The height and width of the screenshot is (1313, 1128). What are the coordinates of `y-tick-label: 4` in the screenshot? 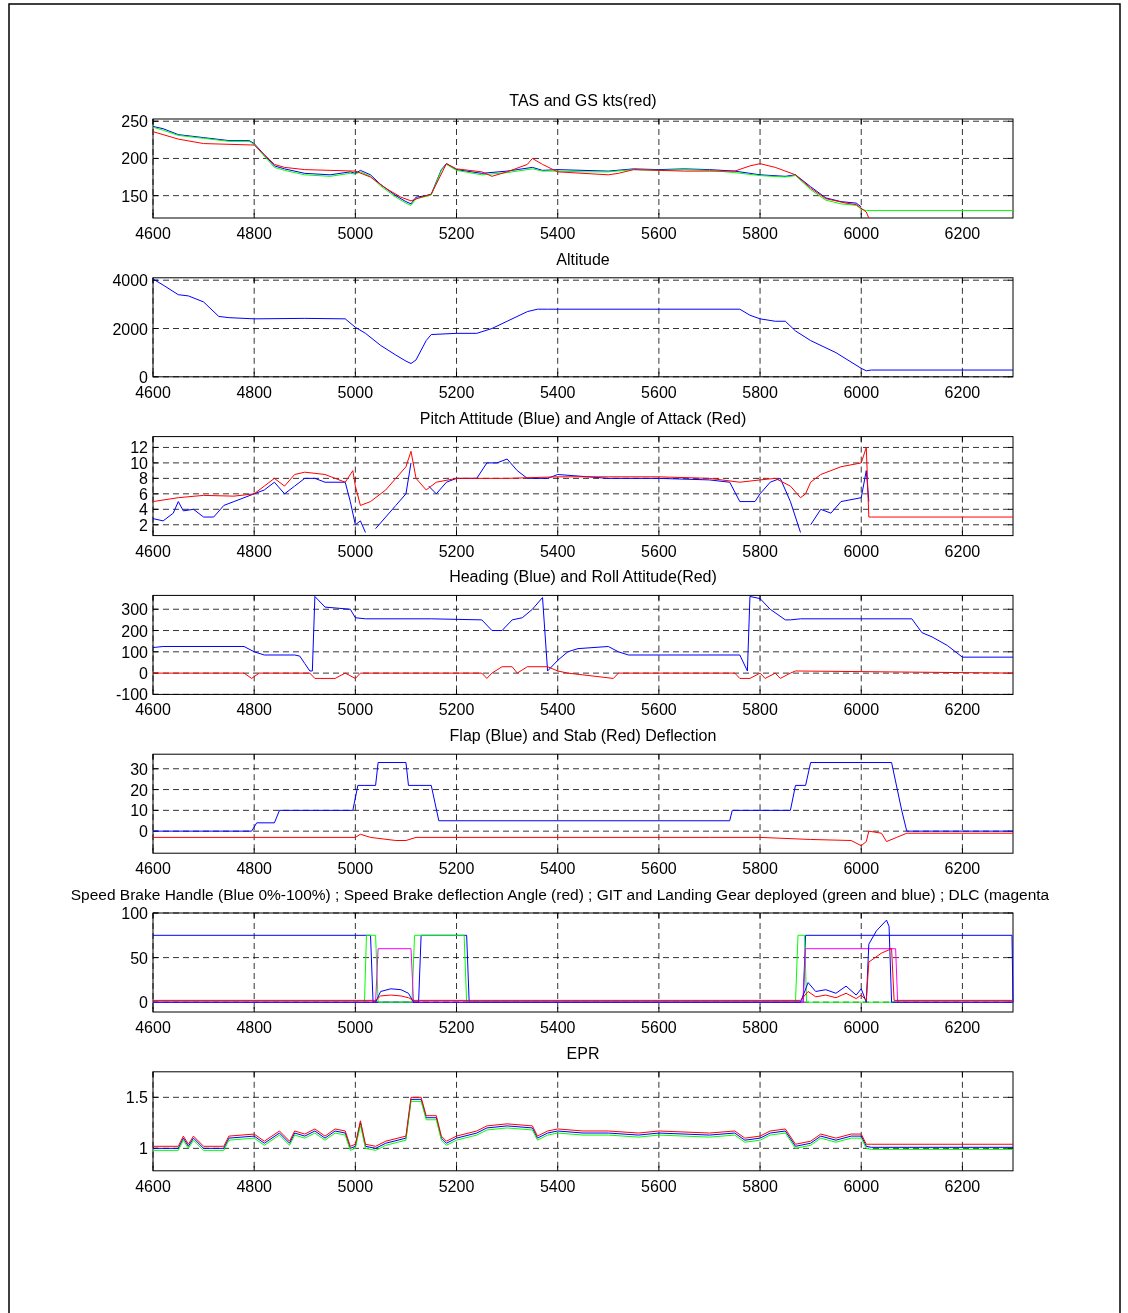 It's located at (144, 510).